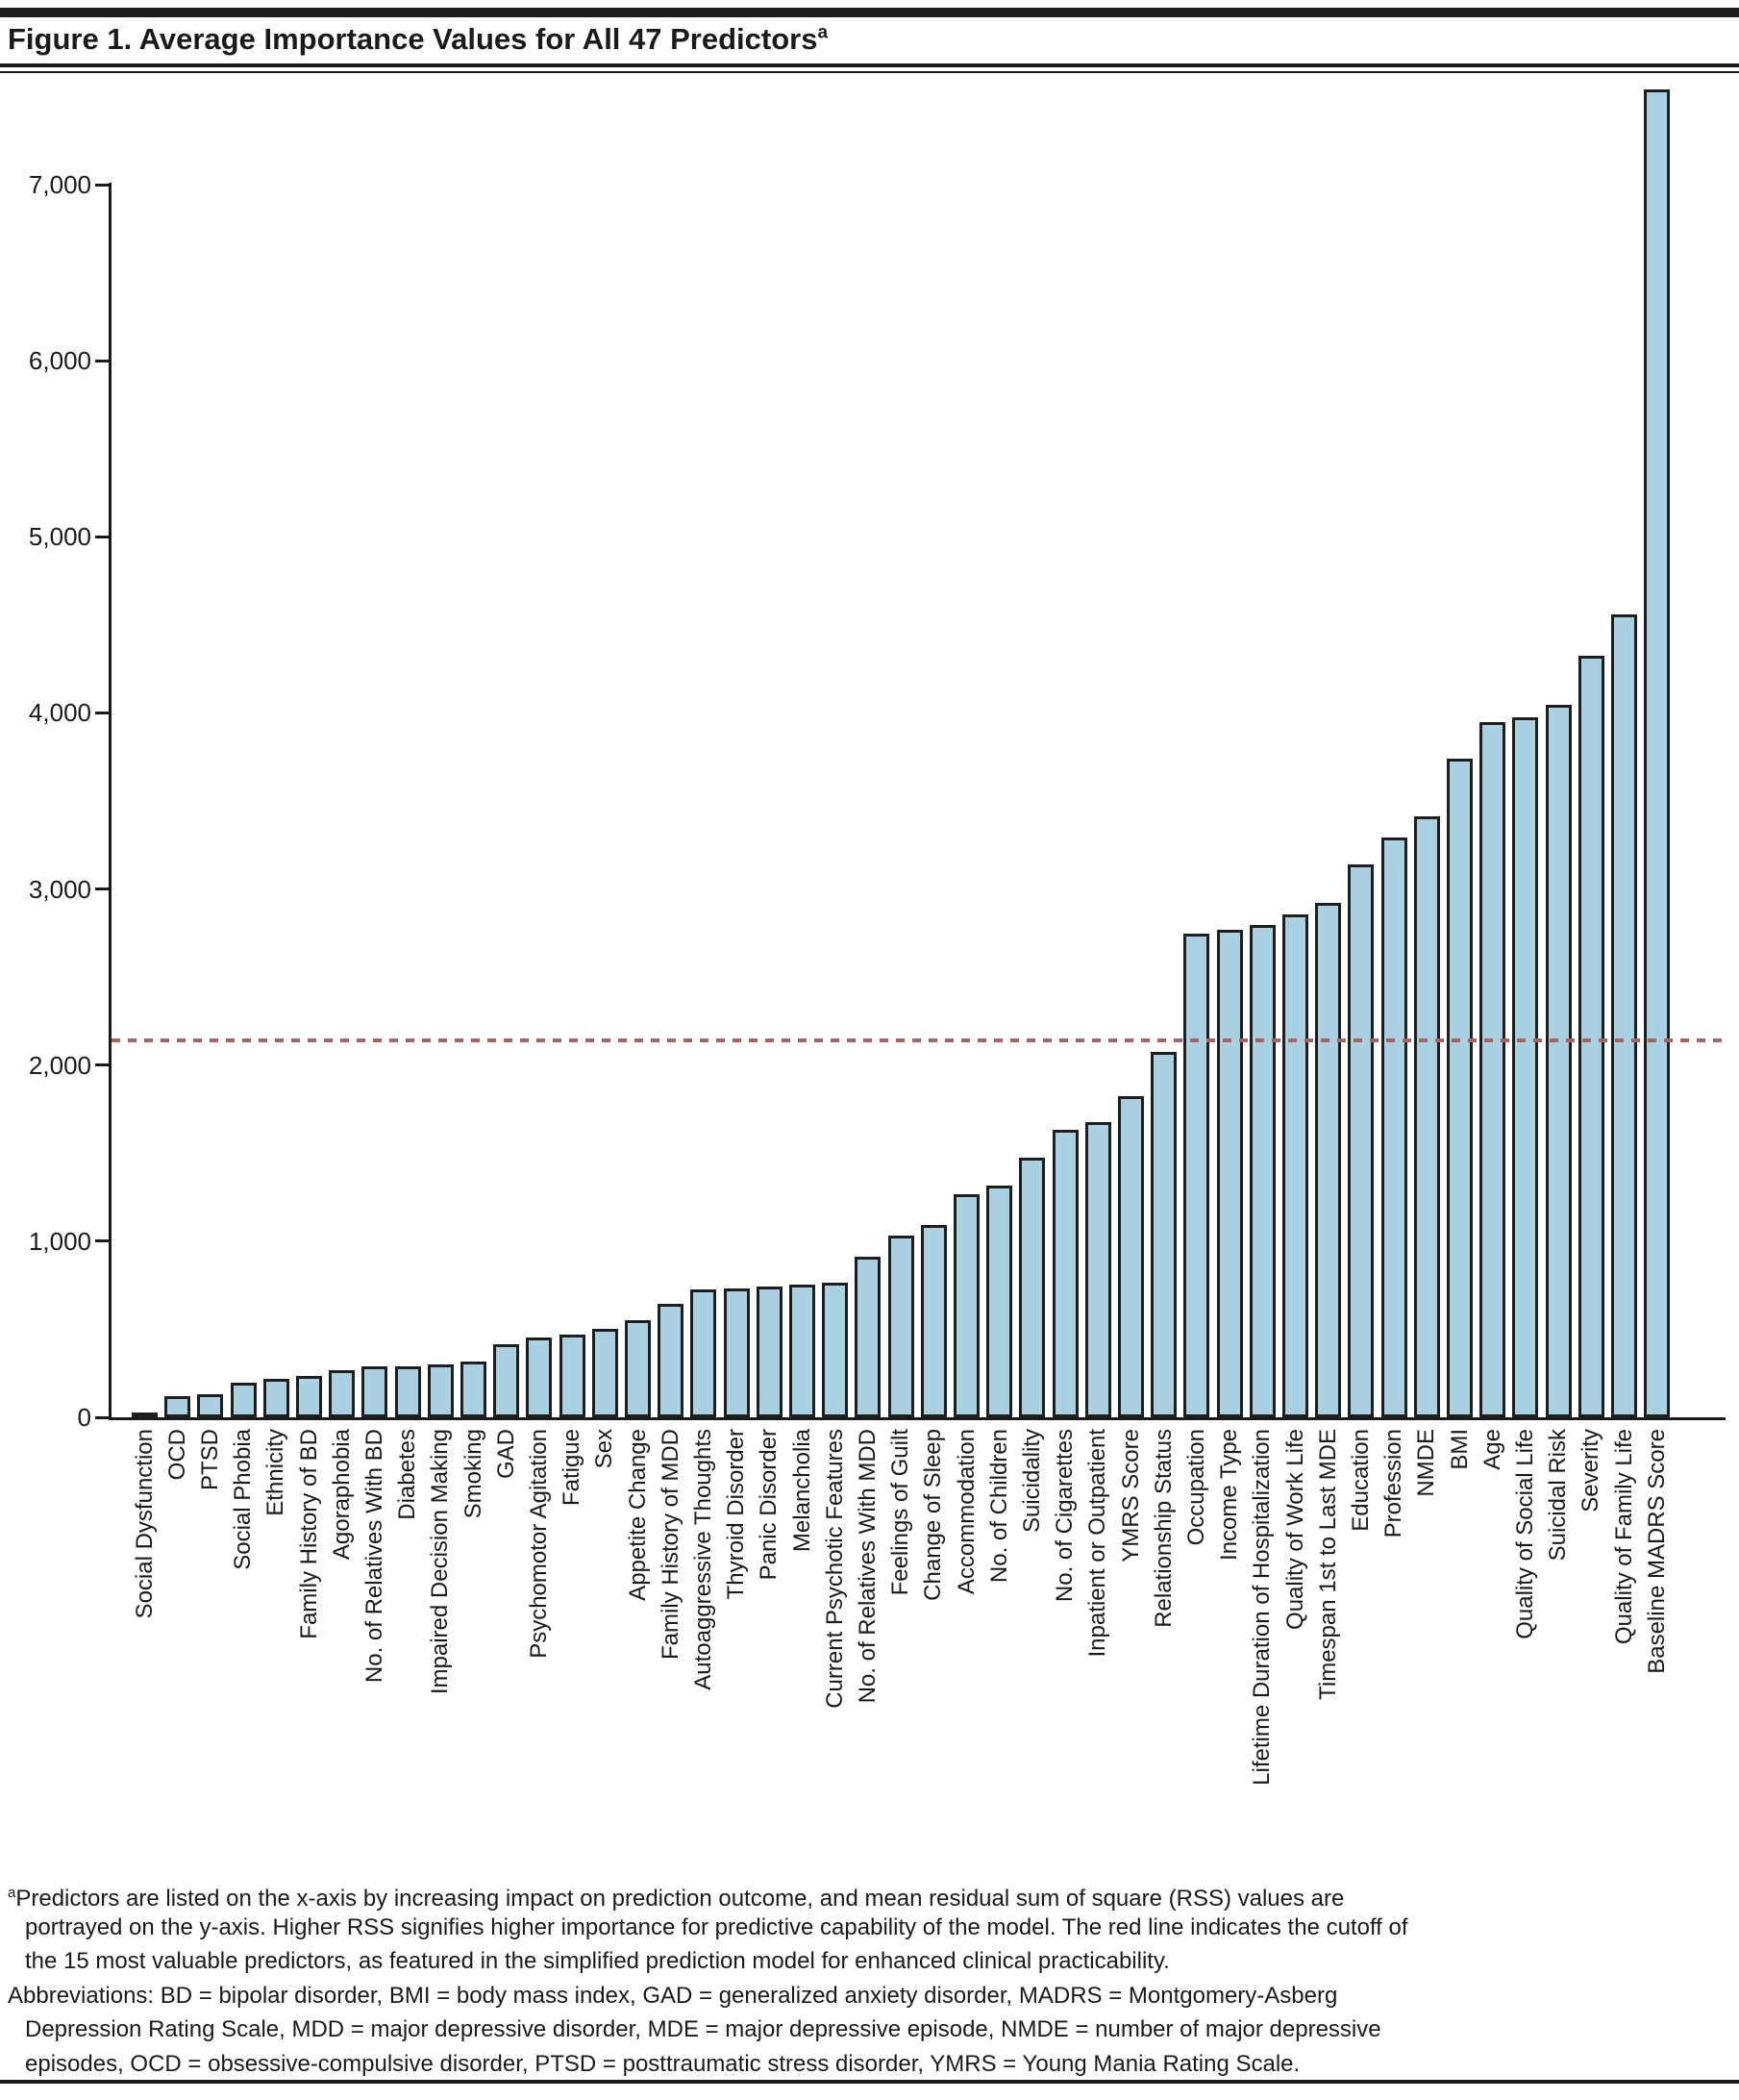 The height and width of the screenshot is (2100, 1739). I want to click on x-tick-label: NMDE, so click(1426, 1463).